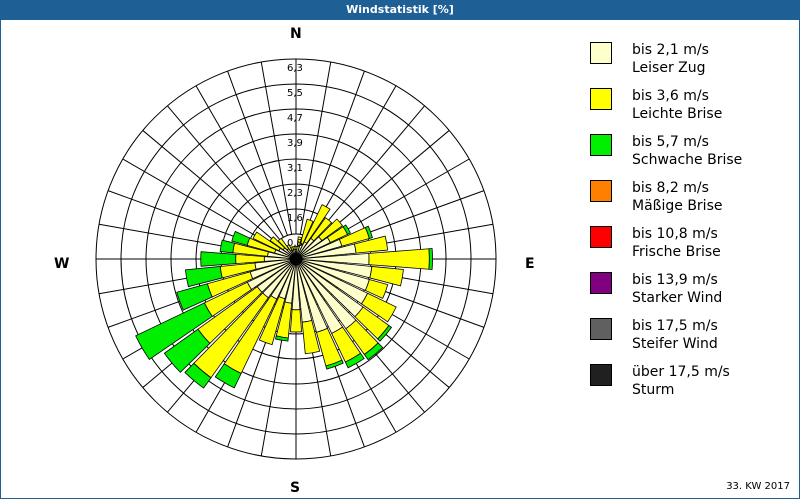 The image size is (800, 500). Describe the element at coordinates (62, 264) in the screenshot. I see `compass-west-label: W` at that location.